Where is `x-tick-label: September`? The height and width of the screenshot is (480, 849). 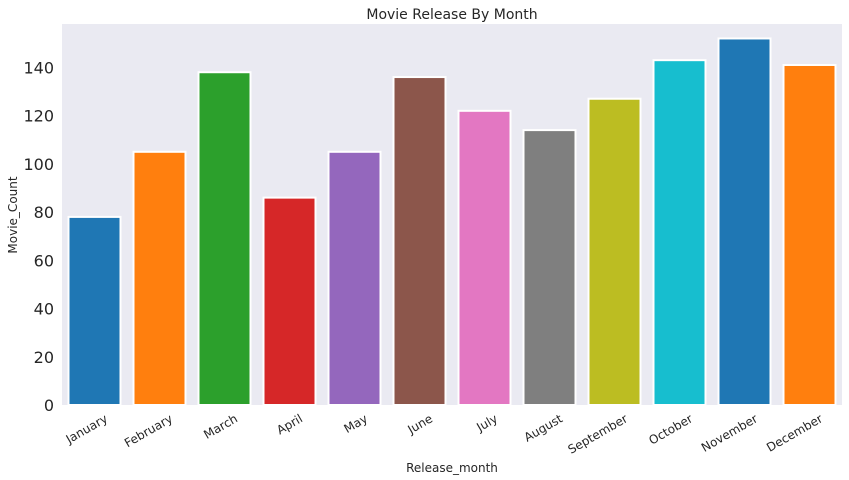
x-tick-label: September is located at coordinates (598, 433).